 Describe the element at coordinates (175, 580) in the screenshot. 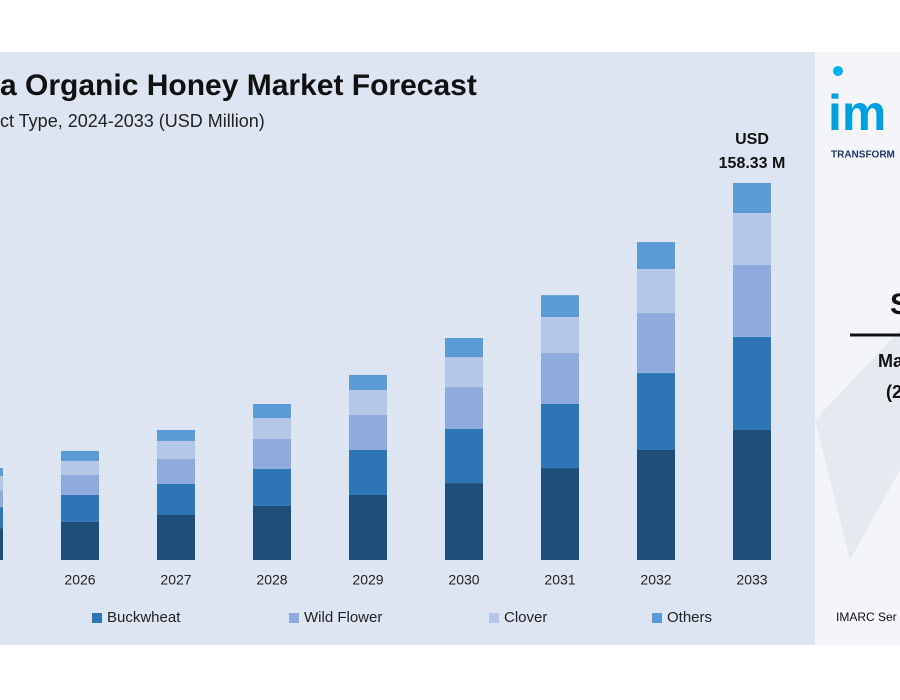

I see `x-tick-label: 2027` at that location.